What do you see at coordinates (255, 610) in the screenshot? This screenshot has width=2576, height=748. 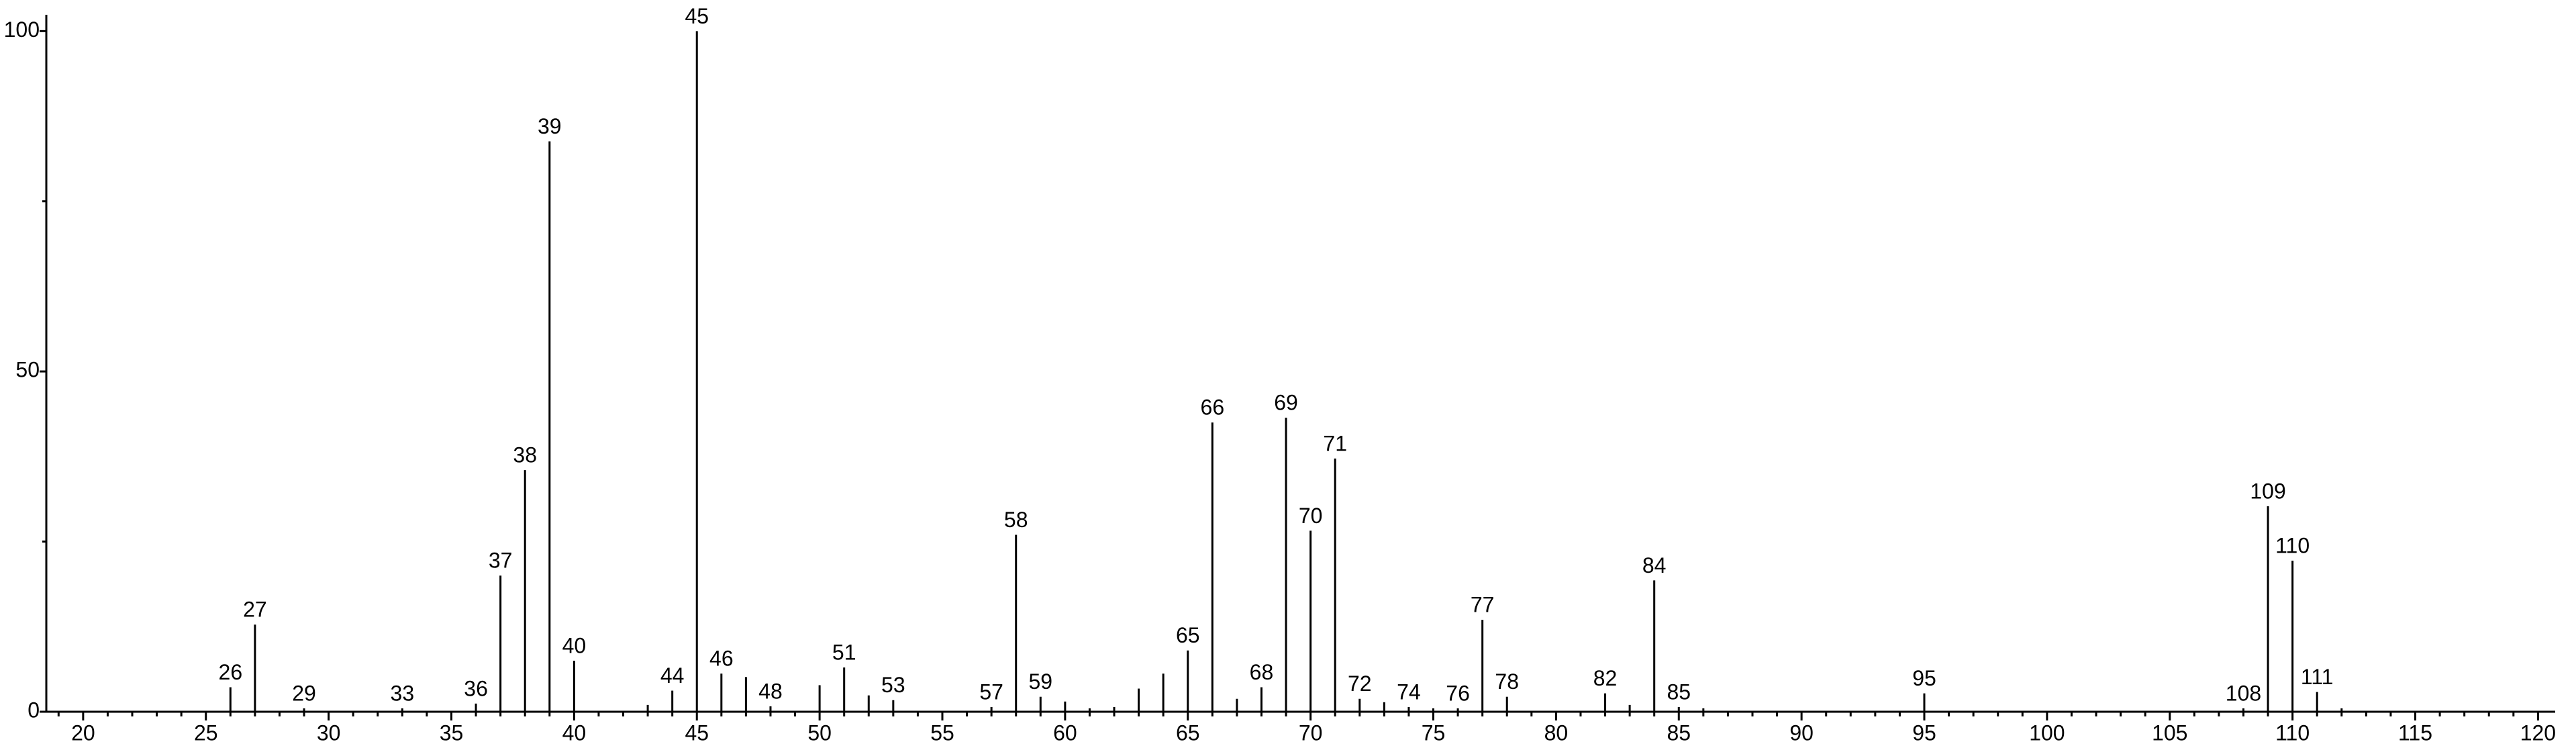 I see `peak-label: 27` at bounding box center [255, 610].